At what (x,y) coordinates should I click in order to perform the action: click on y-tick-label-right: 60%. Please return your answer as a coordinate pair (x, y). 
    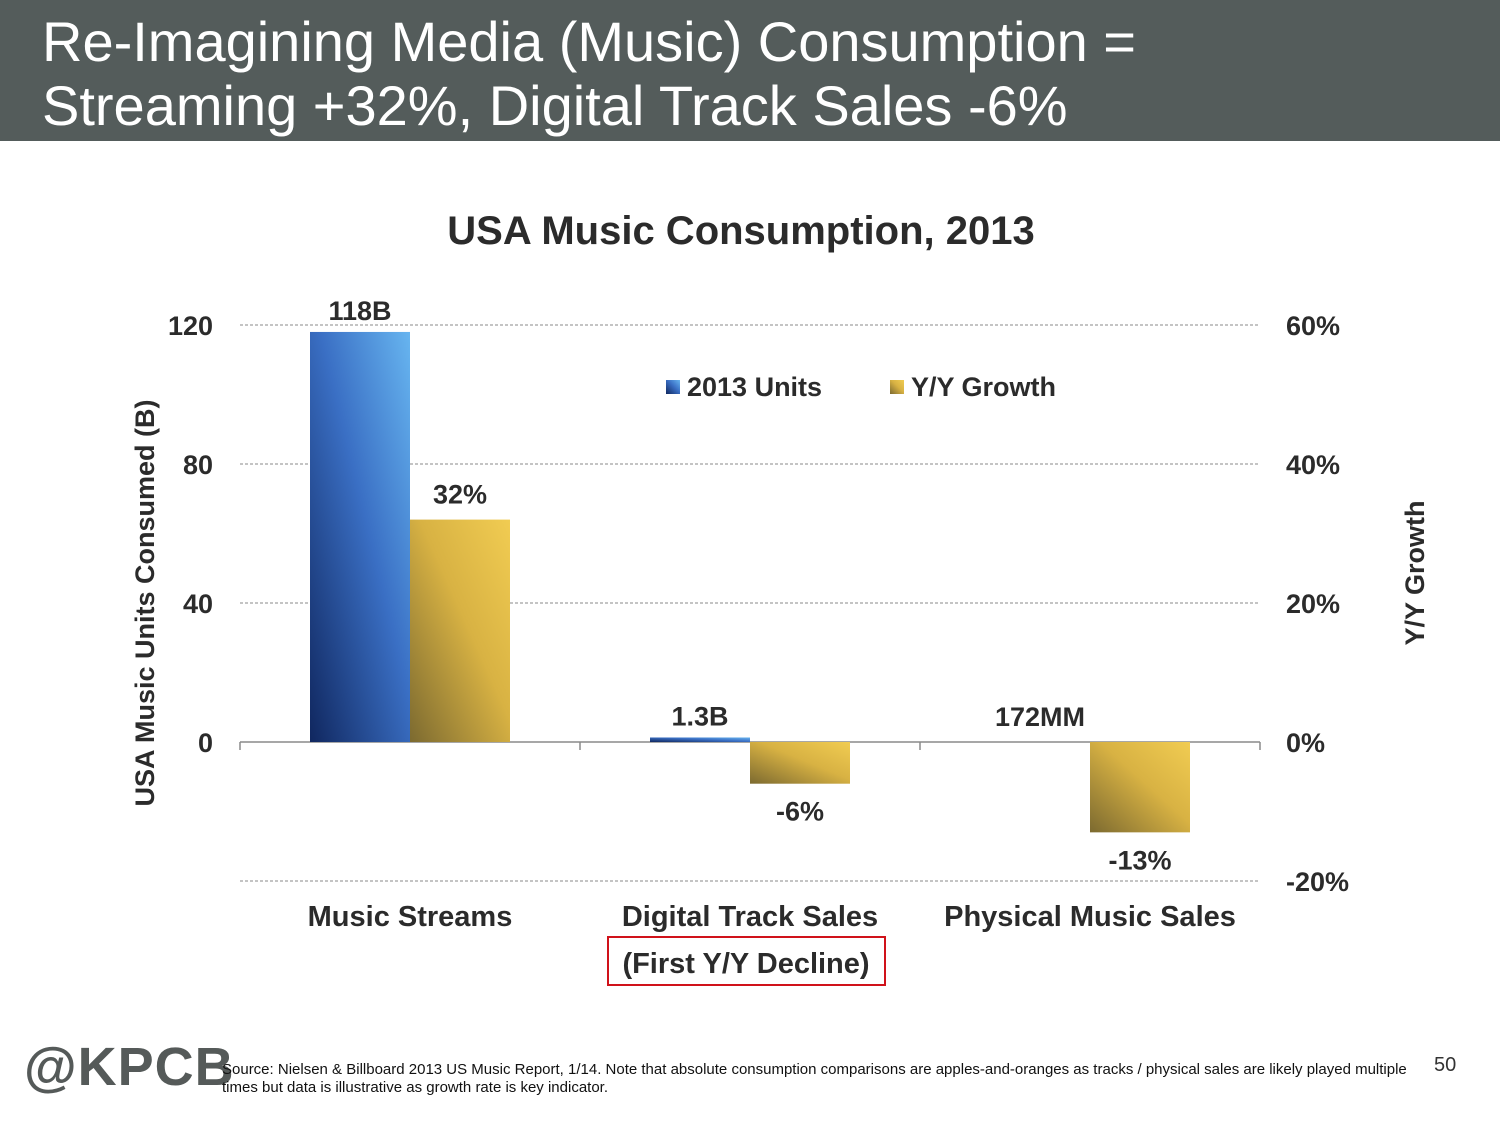
    Looking at the image, I should click on (1313, 326).